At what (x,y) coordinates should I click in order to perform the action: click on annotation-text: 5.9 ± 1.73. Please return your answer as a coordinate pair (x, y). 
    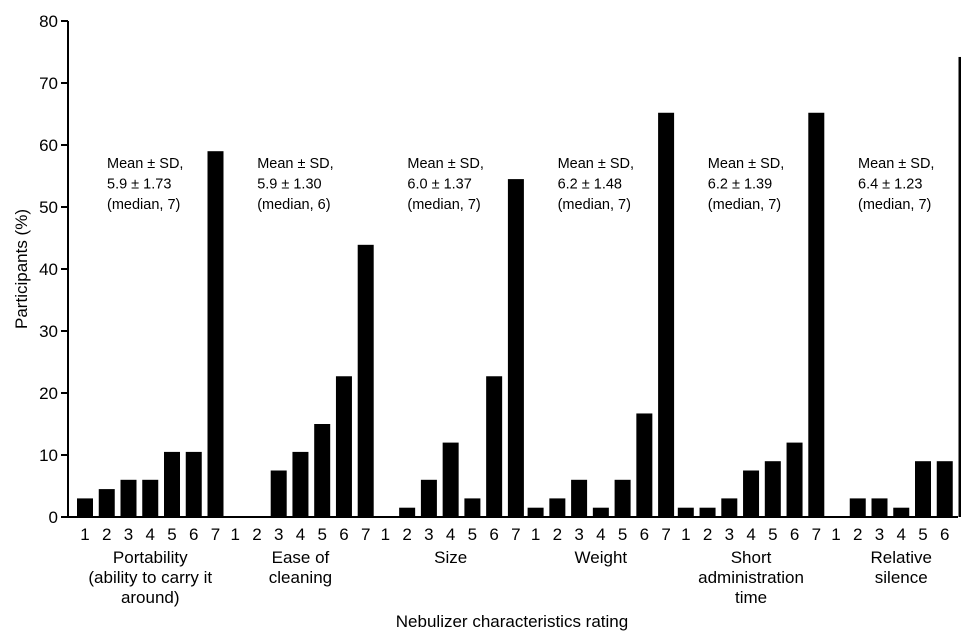
    Looking at the image, I should click on (139, 185).